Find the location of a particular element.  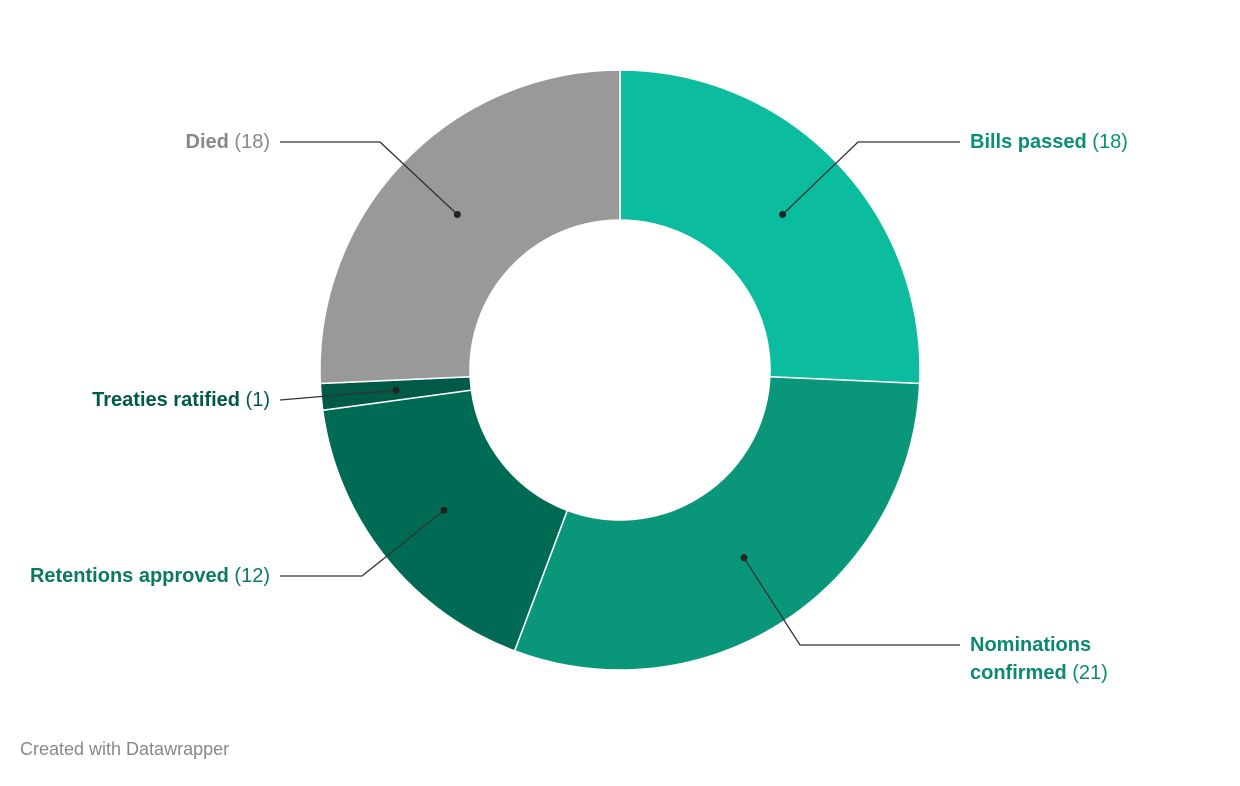

value-label: (1) is located at coordinates (257, 400).